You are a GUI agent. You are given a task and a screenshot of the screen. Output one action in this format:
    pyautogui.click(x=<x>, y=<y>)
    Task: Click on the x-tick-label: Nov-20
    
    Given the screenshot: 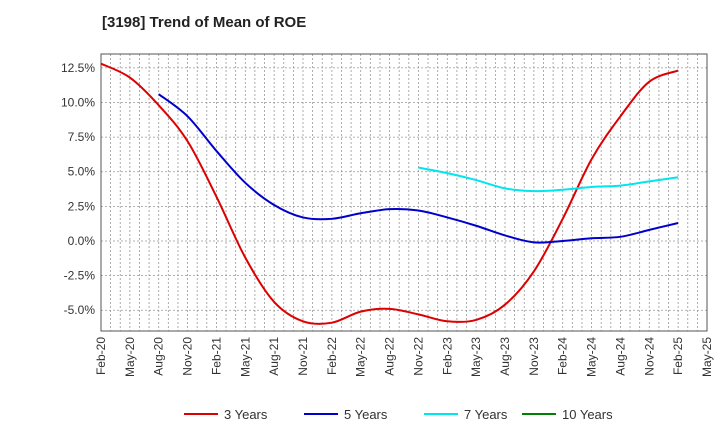 What is the action you would take?
    pyautogui.click(x=188, y=356)
    